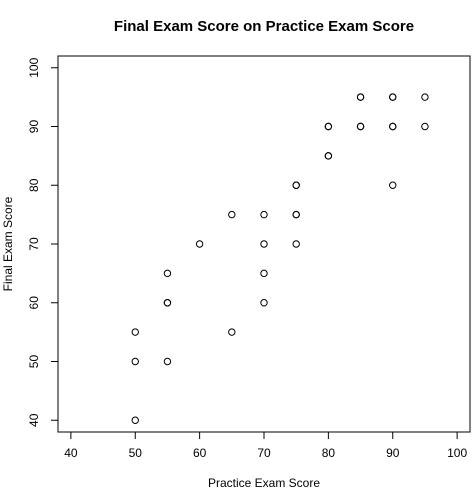  I want to click on y-tick-label: 80, so click(34, 185).